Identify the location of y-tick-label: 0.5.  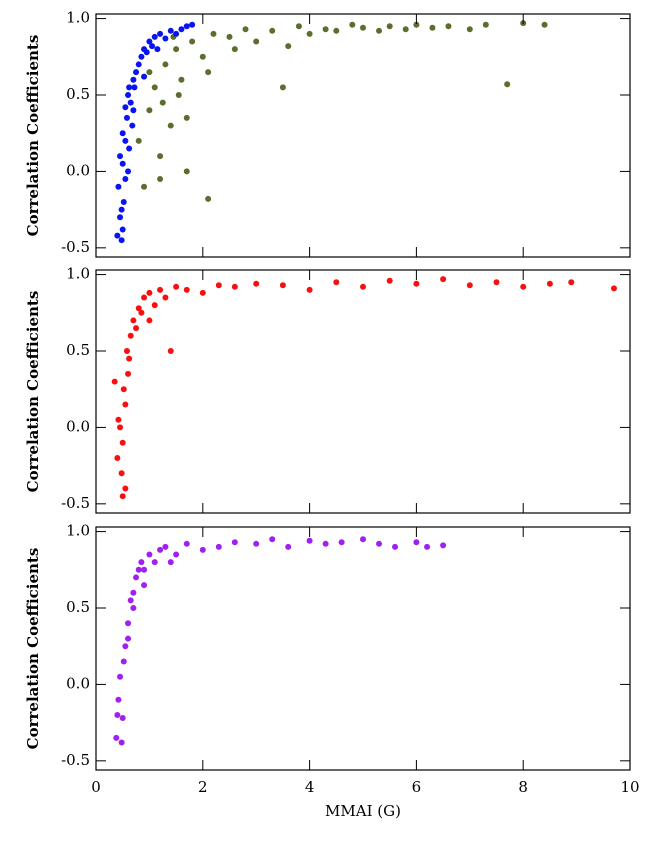
(78, 607).